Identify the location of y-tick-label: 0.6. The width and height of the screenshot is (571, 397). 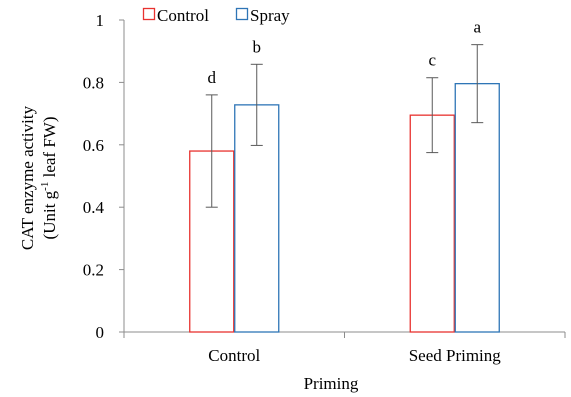
(93, 145).